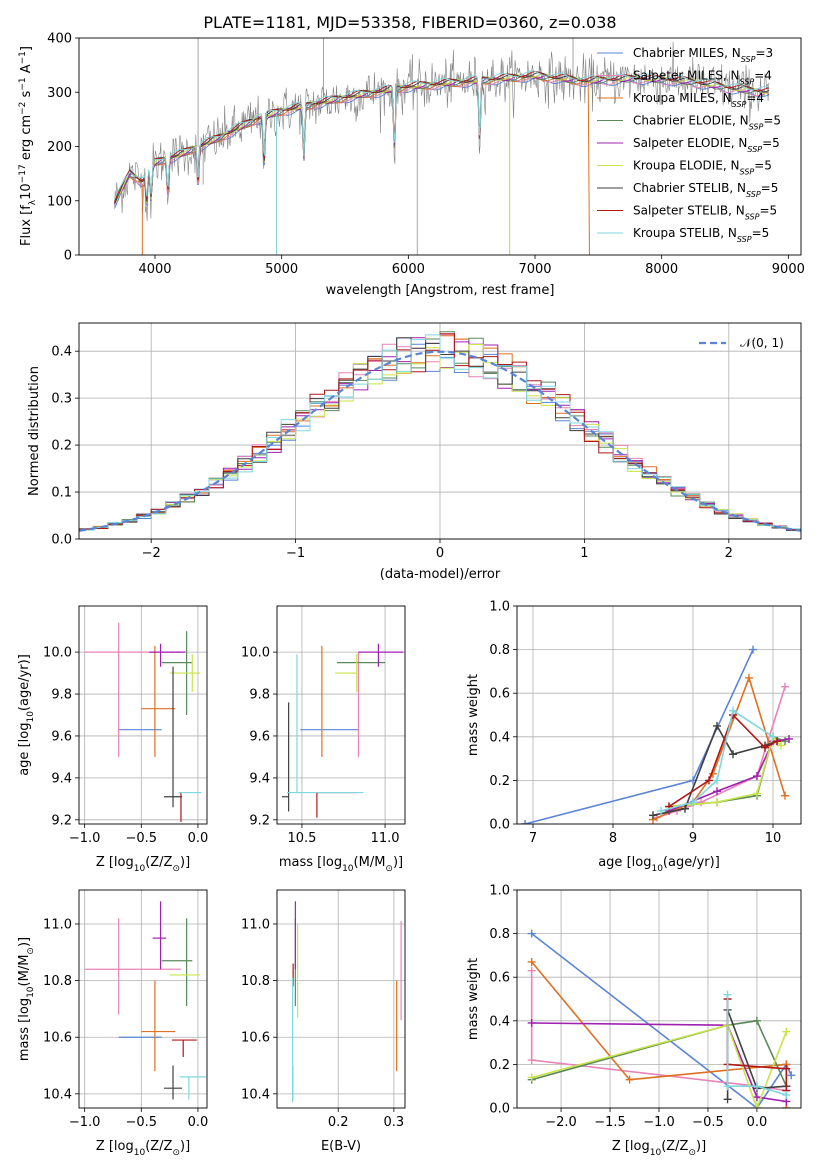 This screenshot has width=819, height=1170. I want to click on age_vs_Z-xlabel: Z [log10(Z/Z⊙)], so click(143, 864).